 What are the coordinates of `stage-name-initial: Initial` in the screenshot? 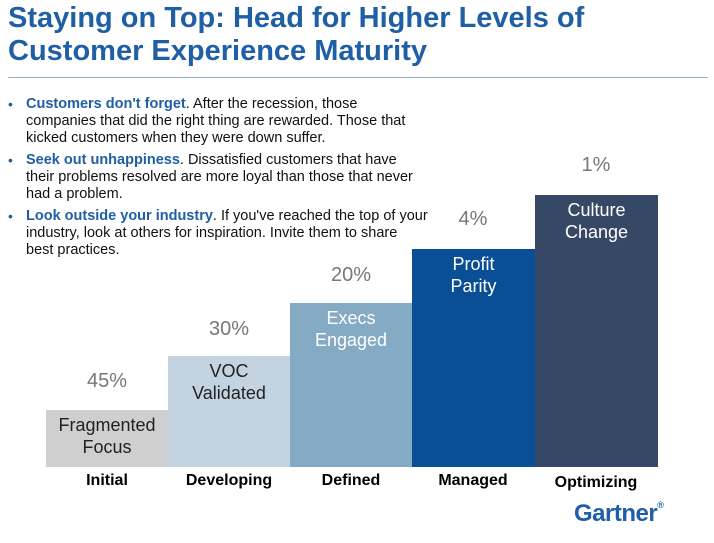 It's located at (107, 480).